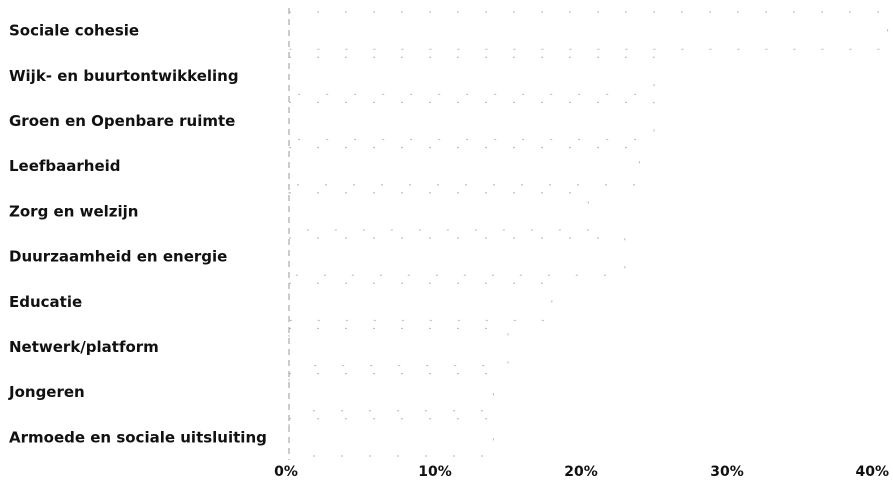 The width and height of the screenshot is (893, 492). What do you see at coordinates (138, 437) in the screenshot?
I see `category-label: Armoede en sociale uitsluiting` at bounding box center [138, 437].